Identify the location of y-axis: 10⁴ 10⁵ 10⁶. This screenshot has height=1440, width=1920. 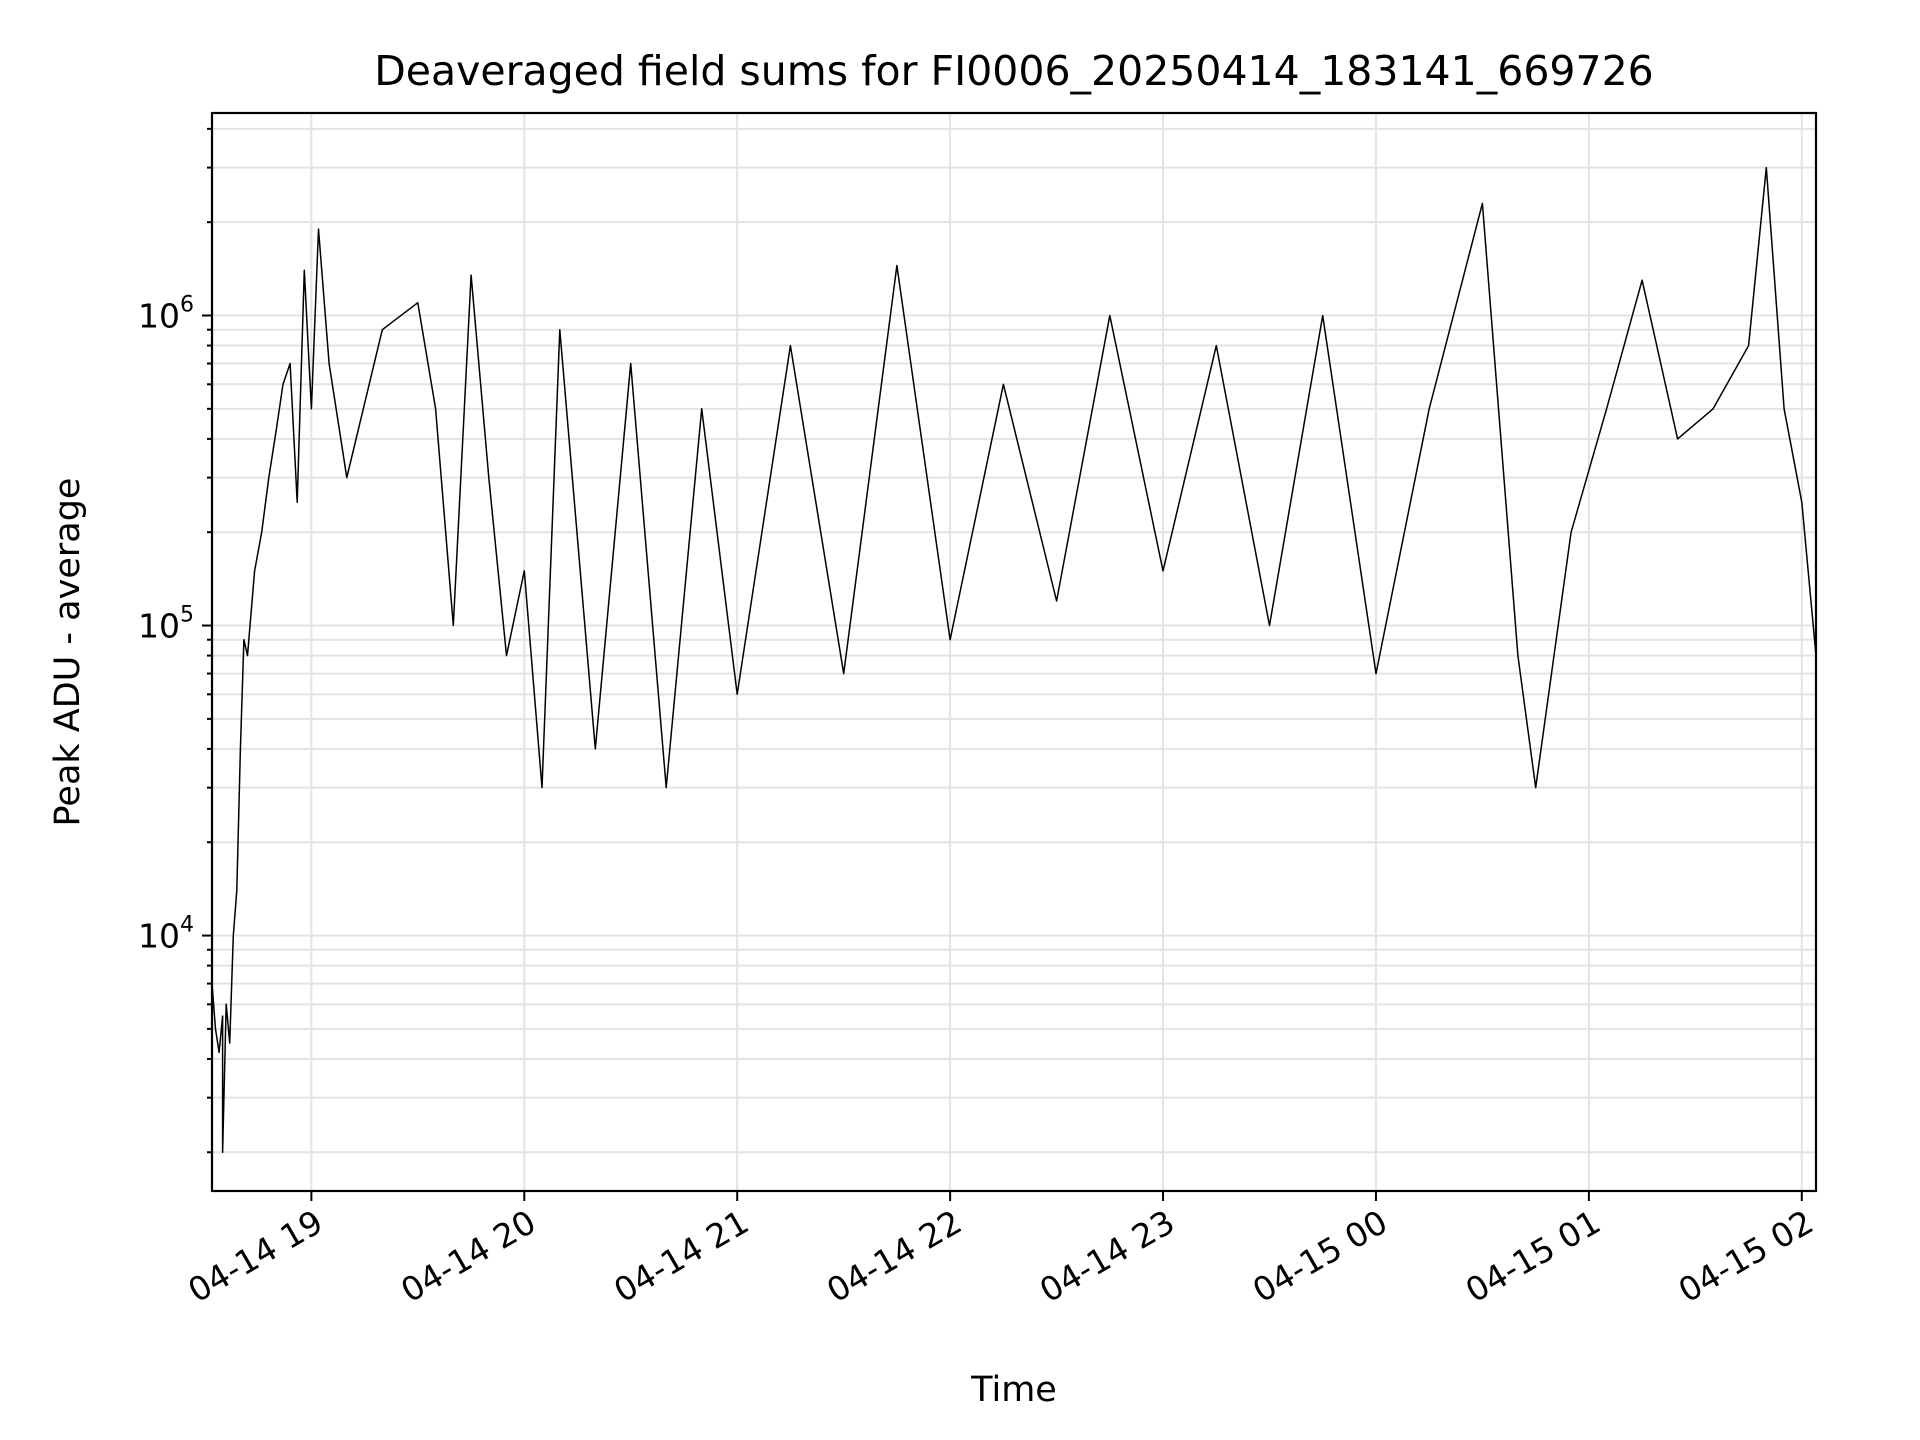
(175, 640).